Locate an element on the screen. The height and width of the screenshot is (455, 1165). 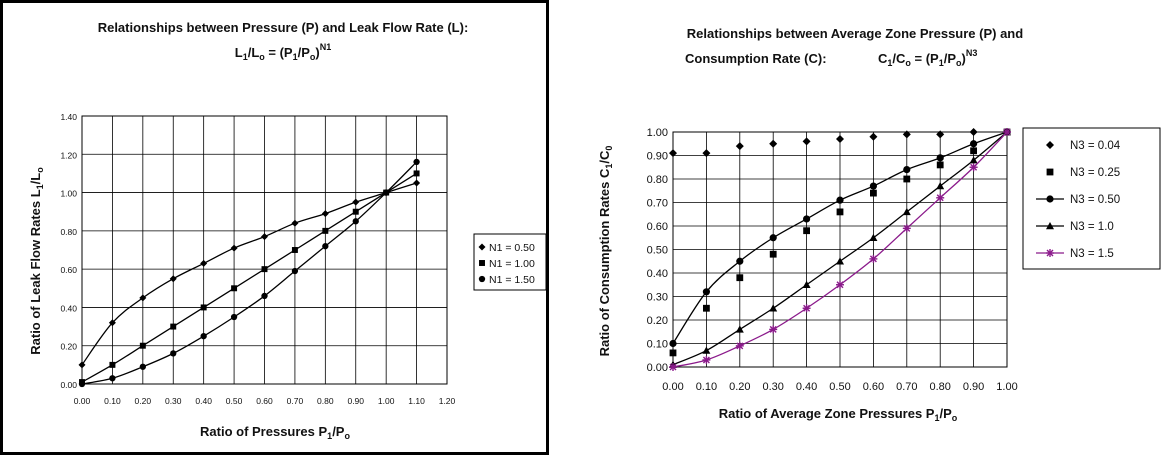
right-legend-label: N3 = 1.5 is located at coordinates (1092, 254).